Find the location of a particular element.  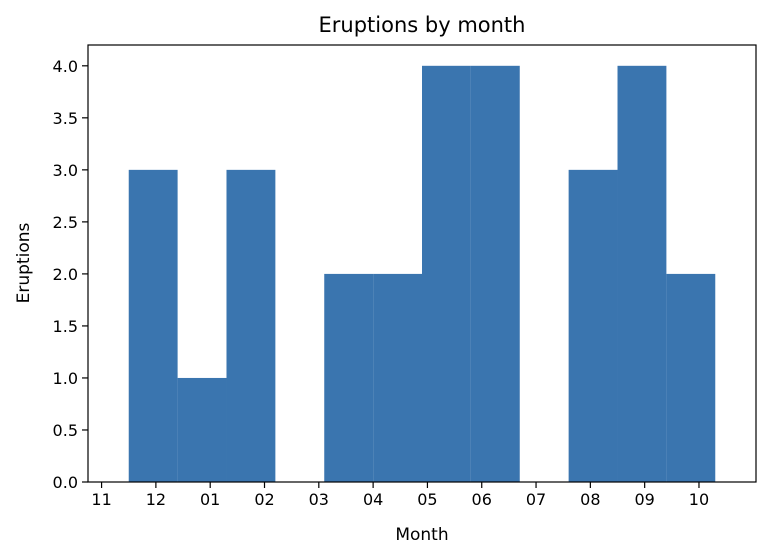

x-axis: 11 12 01 02 03 04 05 06 07 08 09 10 is located at coordinates (400, 495).